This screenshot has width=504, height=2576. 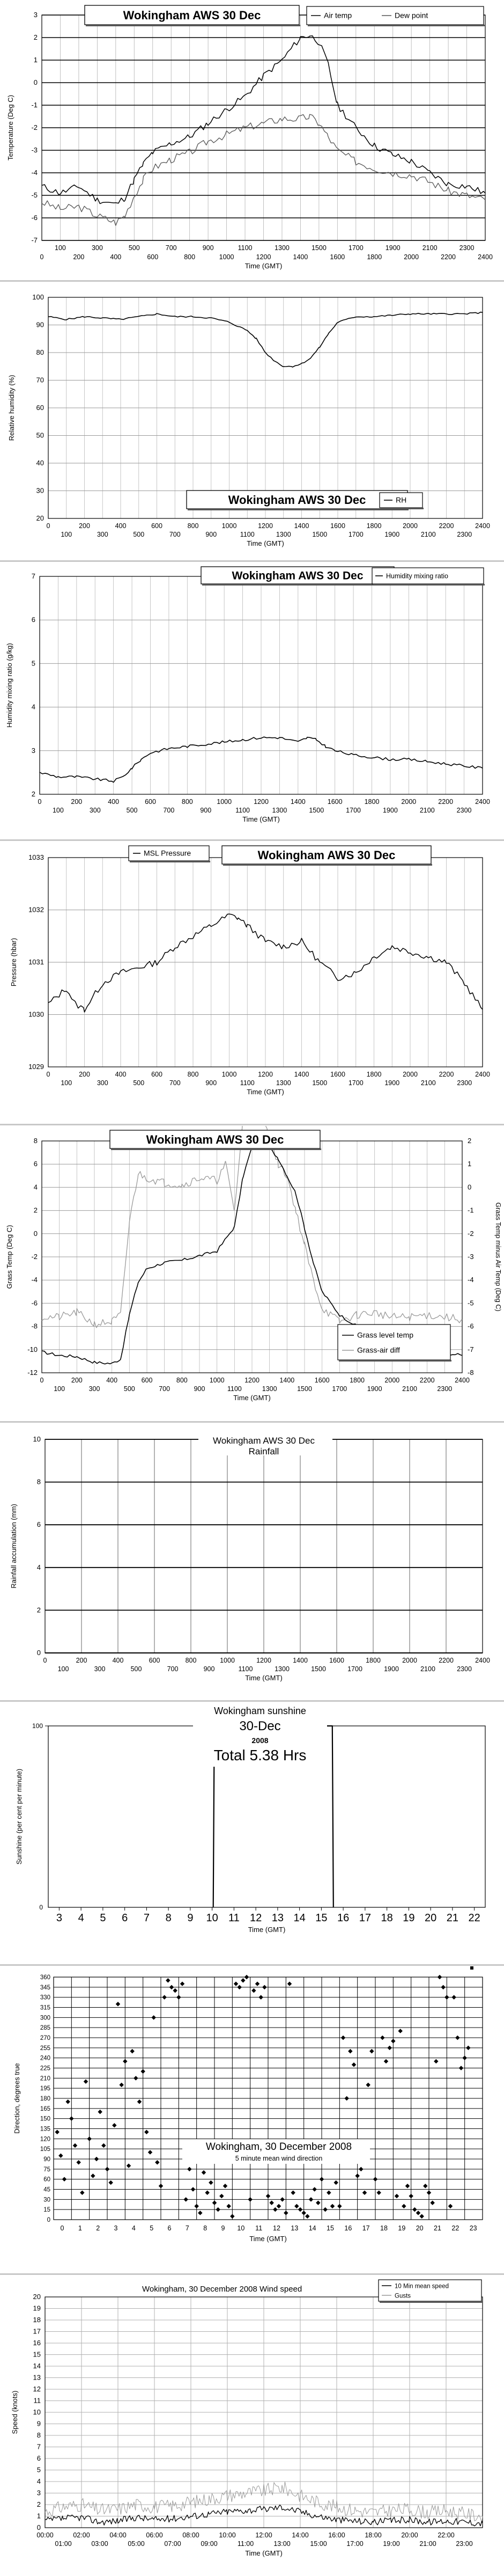 I want to click on x-tick-label: 9, so click(x=190, y=1918).